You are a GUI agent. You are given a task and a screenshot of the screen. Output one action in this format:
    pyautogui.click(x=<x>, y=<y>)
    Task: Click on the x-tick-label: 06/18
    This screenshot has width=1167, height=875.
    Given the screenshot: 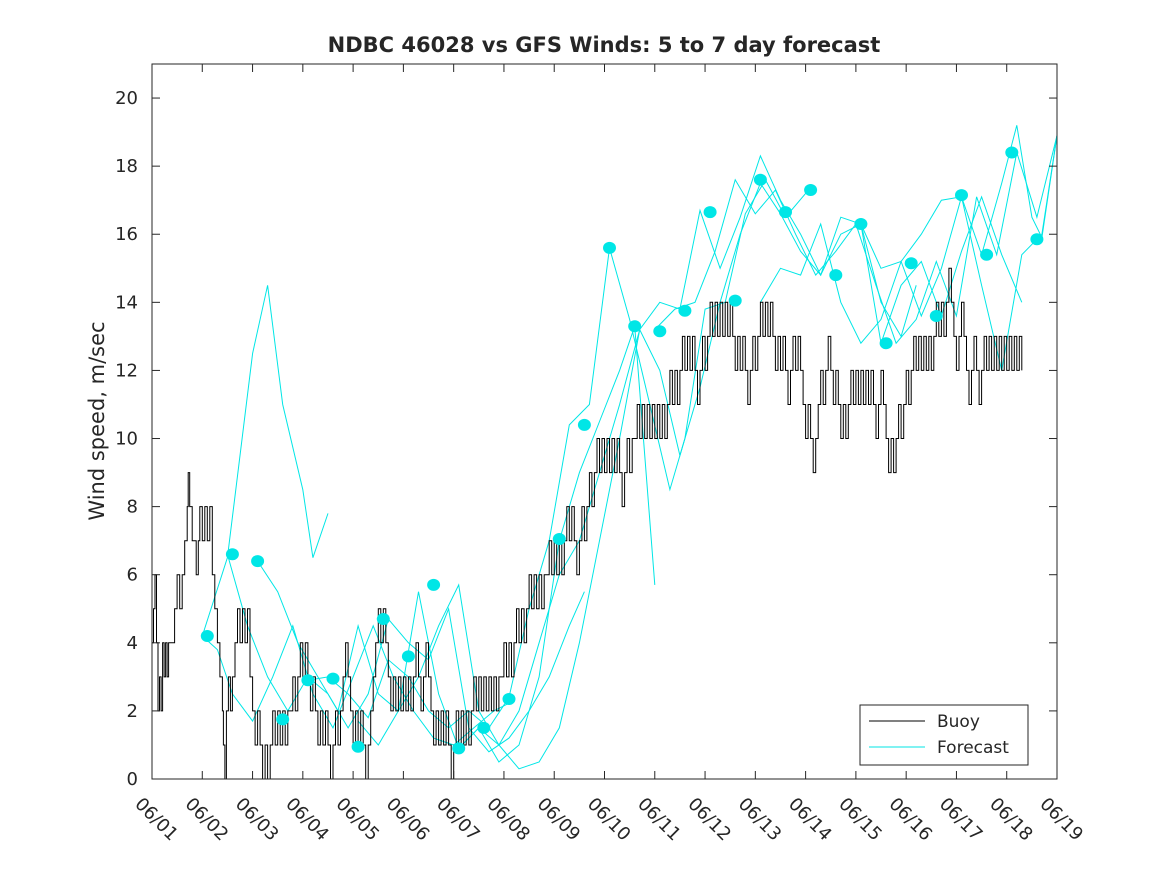 What is the action you would take?
    pyautogui.click(x=1011, y=820)
    